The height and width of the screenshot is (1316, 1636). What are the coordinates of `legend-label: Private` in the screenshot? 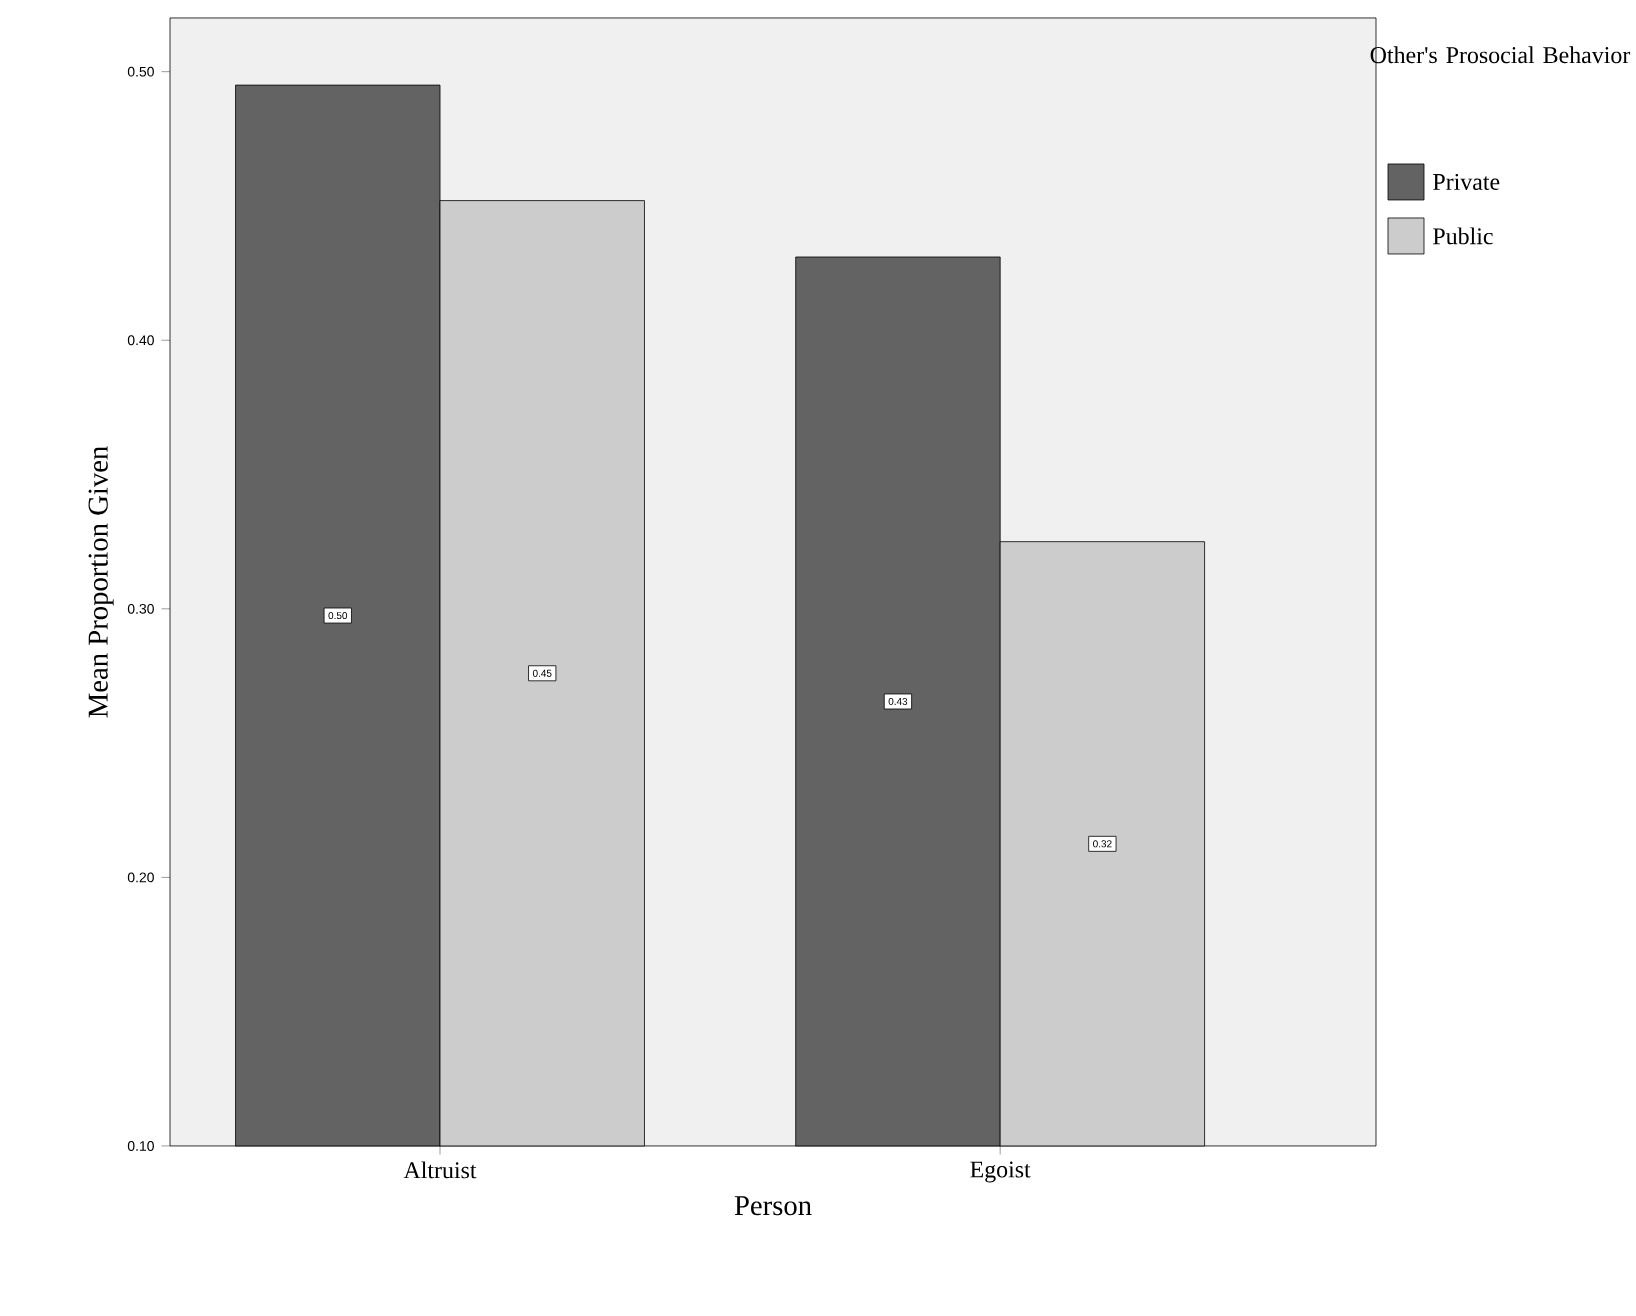 It's located at (1466, 181).